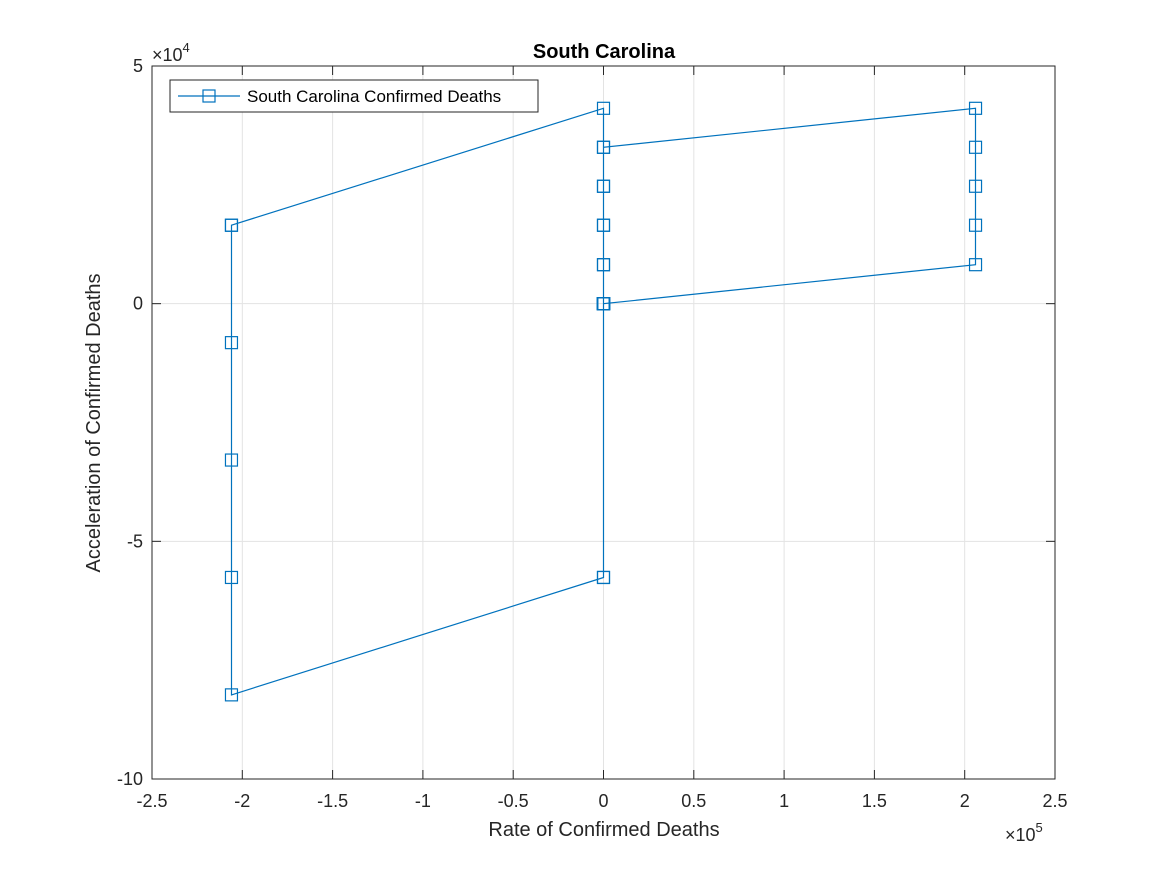 The height and width of the screenshot is (875, 1167). I want to click on y-tick-label: -10, so click(130, 779).